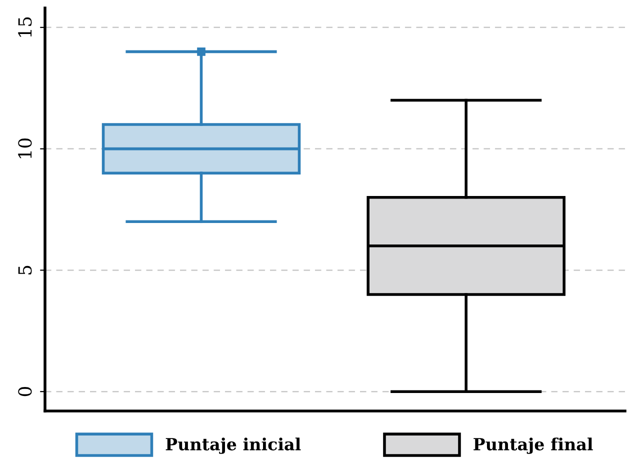 The image size is (633, 473). What do you see at coordinates (25, 148) in the screenshot?
I see `y-tick-label: 10` at bounding box center [25, 148].